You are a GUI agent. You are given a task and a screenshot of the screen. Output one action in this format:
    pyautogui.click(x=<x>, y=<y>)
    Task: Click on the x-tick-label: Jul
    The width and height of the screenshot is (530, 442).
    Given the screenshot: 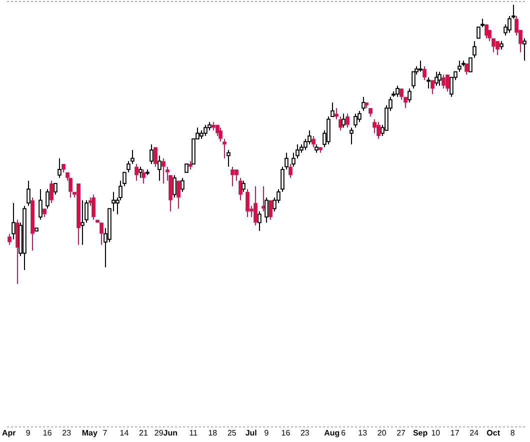 What is the action you would take?
    pyautogui.click(x=251, y=433)
    